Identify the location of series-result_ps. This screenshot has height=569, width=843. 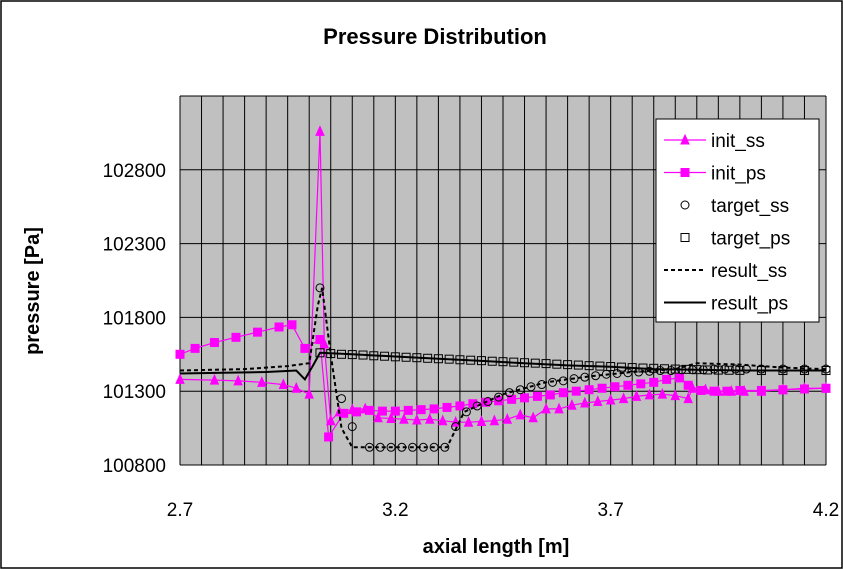
(502, 366).